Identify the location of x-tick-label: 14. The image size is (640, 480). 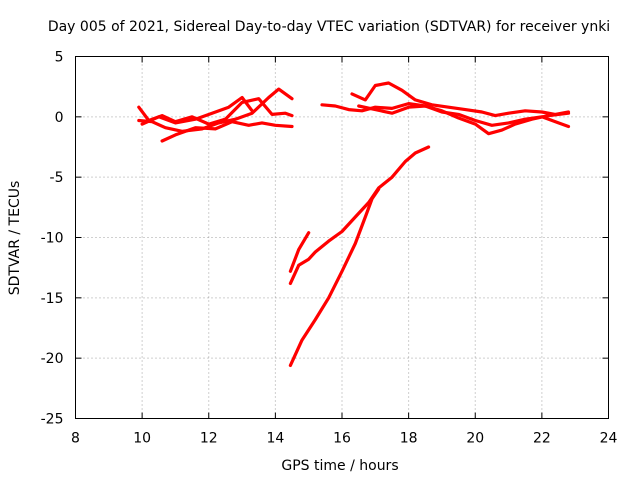
(275, 439).